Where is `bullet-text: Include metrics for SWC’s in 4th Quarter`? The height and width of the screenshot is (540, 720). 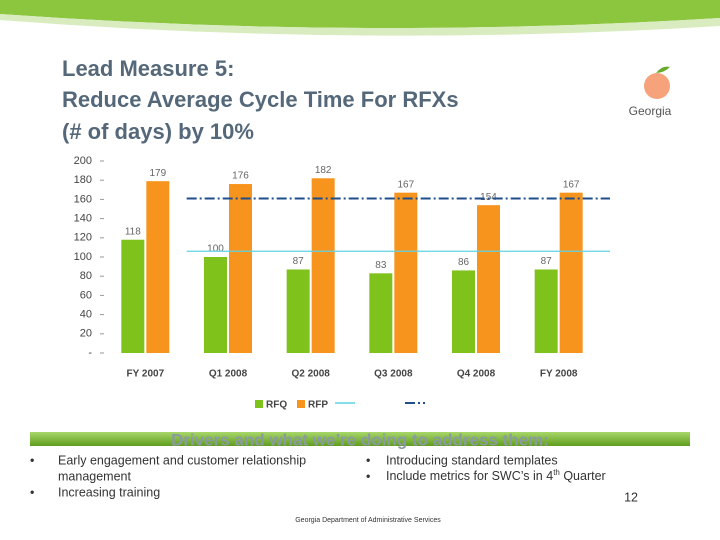 bullet-text: Include metrics for SWC’s in 4th Quarter is located at coordinates (496, 475).